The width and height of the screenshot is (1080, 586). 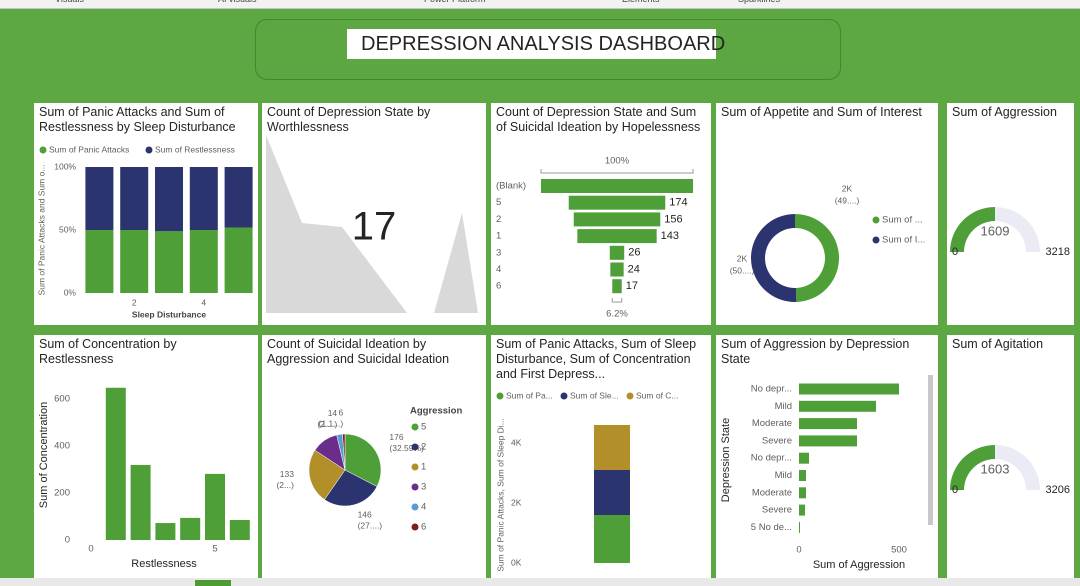 What do you see at coordinates (67, 540) in the screenshot?
I see `y-tick-label: 0` at bounding box center [67, 540].